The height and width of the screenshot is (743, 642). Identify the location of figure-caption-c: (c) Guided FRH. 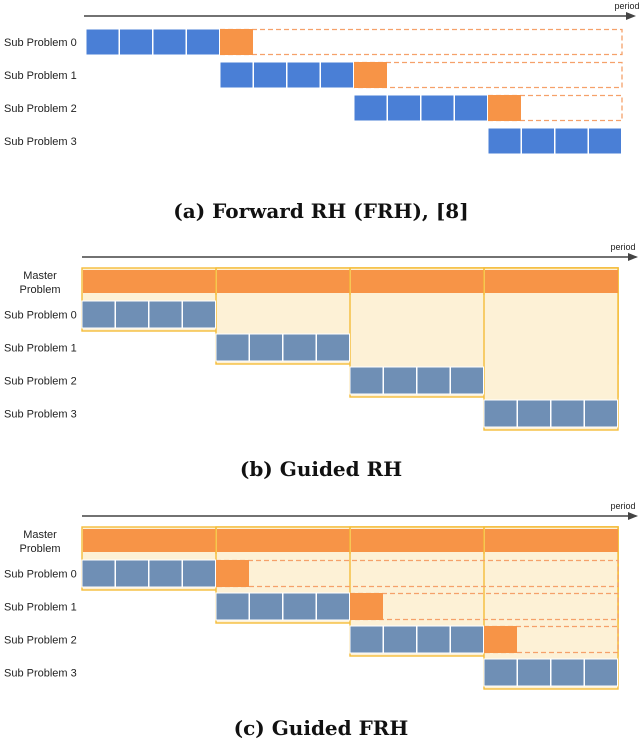
(321, 728).